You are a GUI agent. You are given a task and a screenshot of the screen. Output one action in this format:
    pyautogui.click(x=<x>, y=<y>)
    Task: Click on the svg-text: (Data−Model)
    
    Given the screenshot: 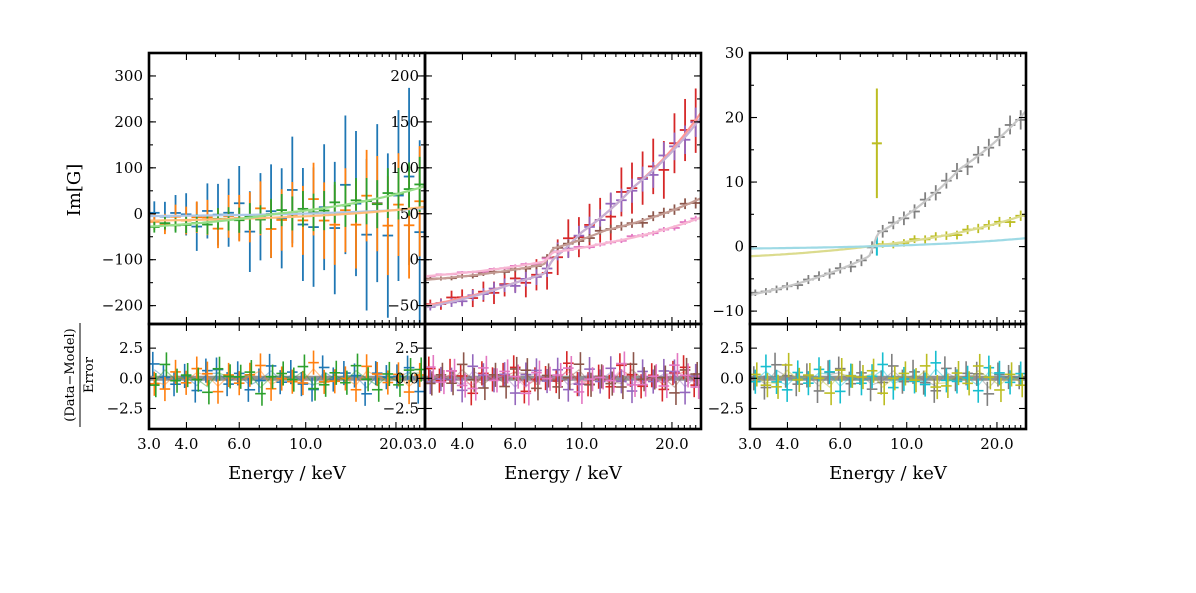 What is the action you would take?
    pyautogui.click(x=70, y=375)
    